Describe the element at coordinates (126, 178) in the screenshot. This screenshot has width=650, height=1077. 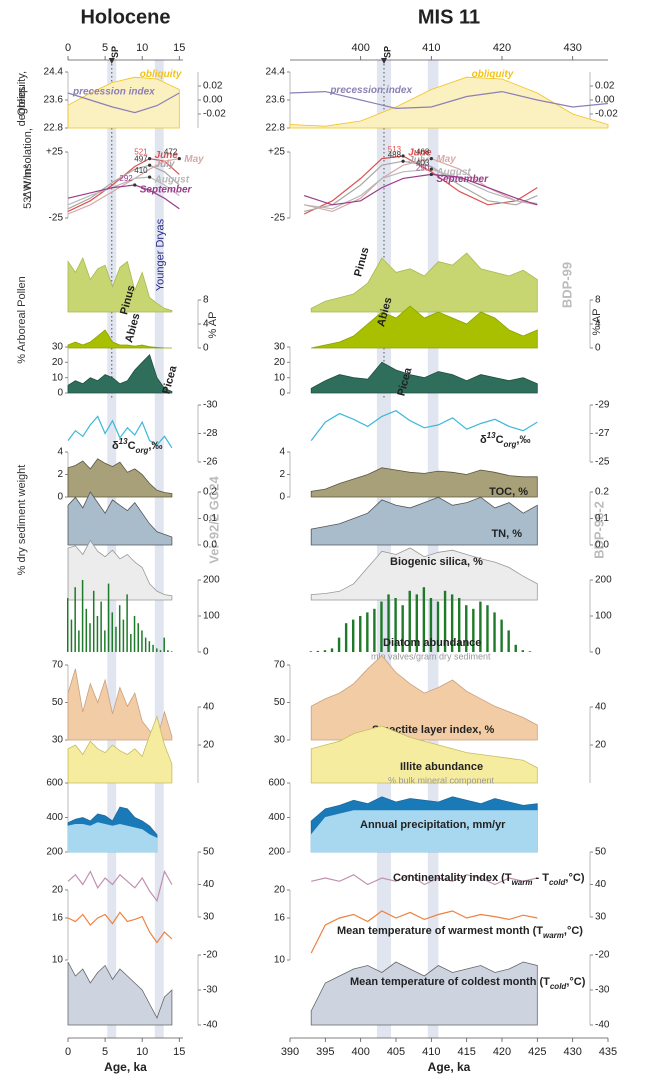
I see `peak-label: 292` at that location.